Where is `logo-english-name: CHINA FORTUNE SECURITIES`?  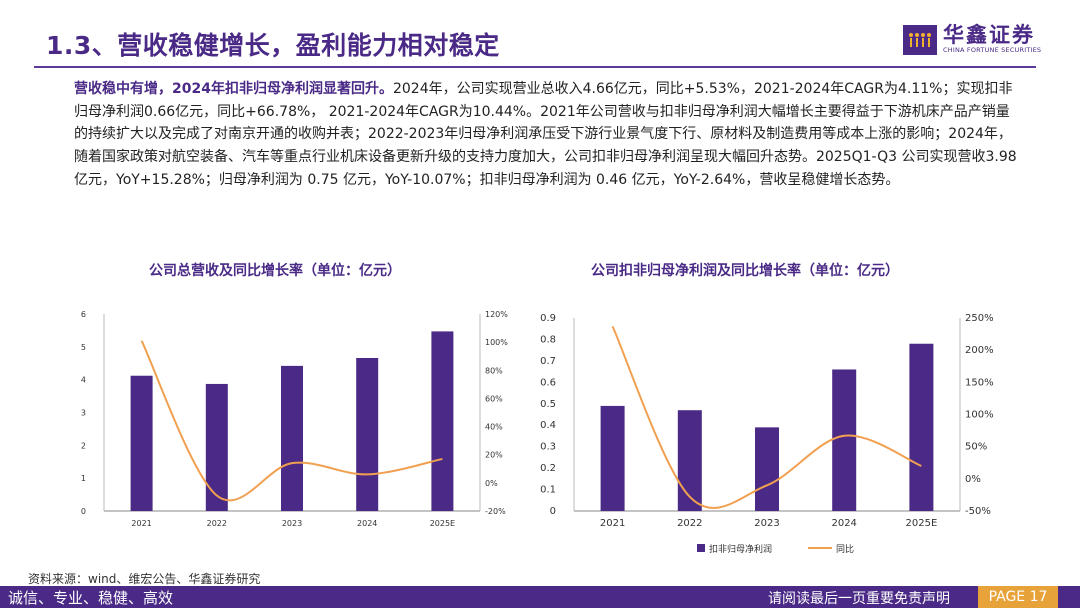
logo-english-name: CHINA FORTUNE SECURITIES is located at coordinates (992, 50).